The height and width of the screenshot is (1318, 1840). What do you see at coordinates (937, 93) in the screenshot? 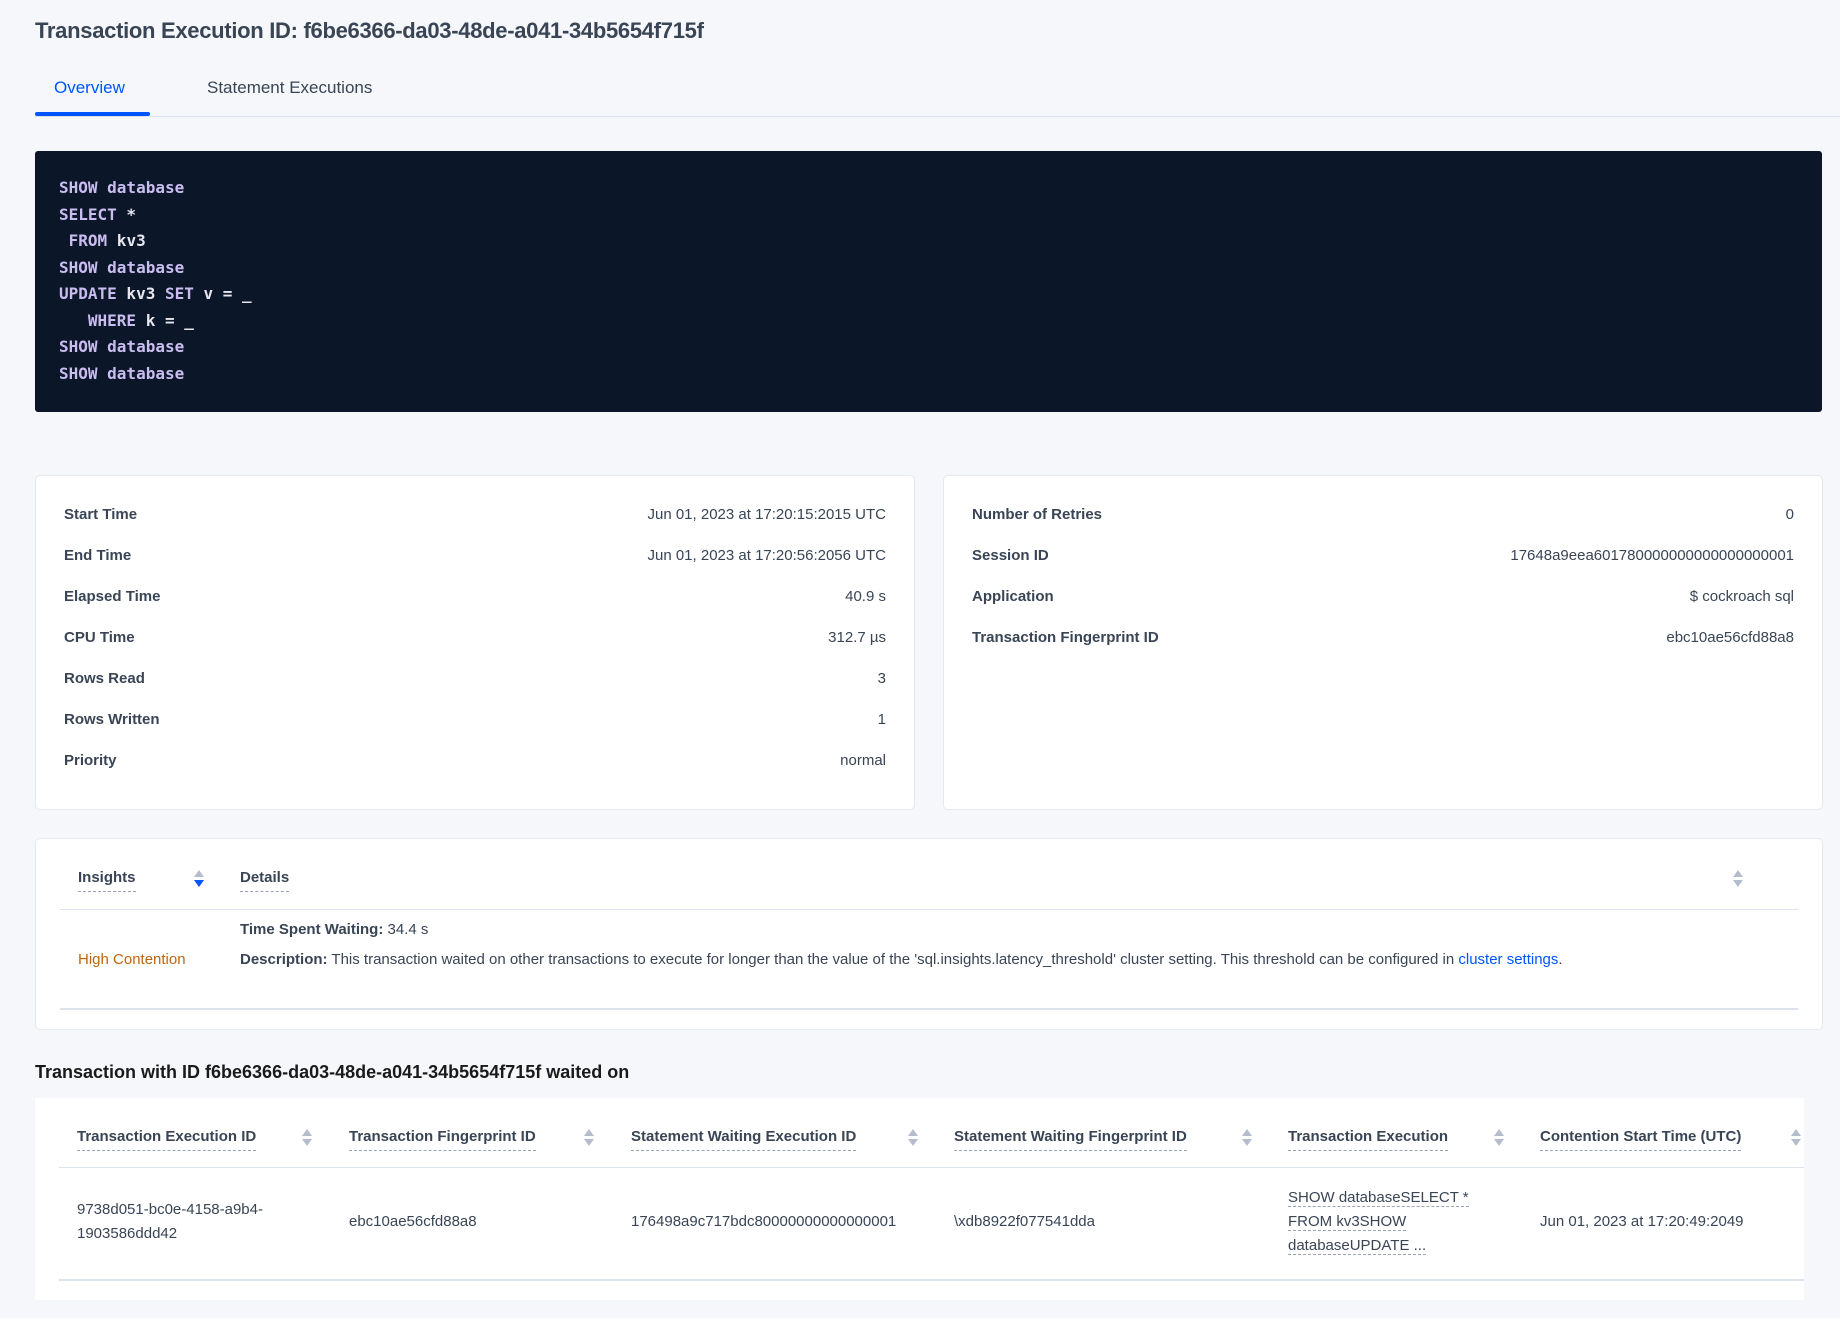
I see `tab-bar: Overview Statement Executions` at bounding box center [937, 93].